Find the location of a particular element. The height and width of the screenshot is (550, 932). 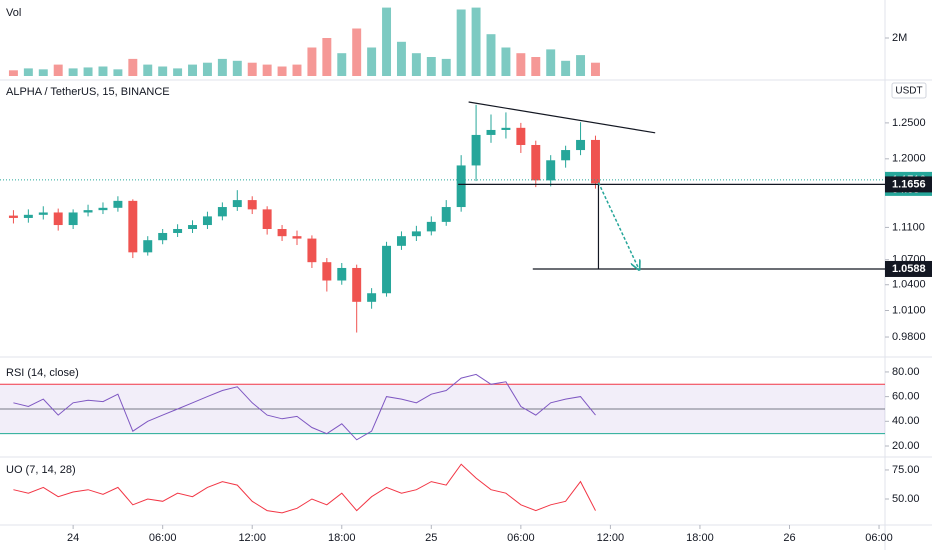

axis-unit: USDT is located at coordinates (908, 91).